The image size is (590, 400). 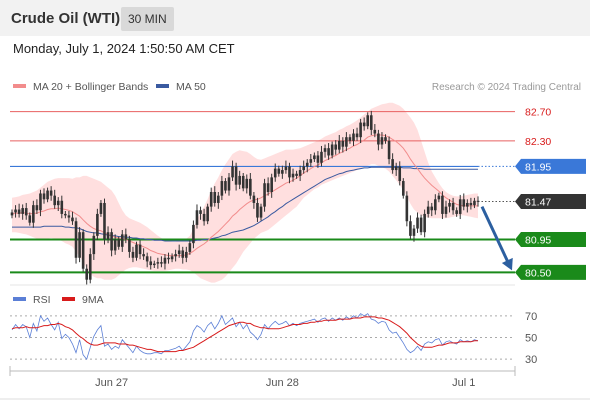 I want to click on chart-datetime: Monday, July 1, 2024 1:50:50 AM CET, so click(x=124, y=48).